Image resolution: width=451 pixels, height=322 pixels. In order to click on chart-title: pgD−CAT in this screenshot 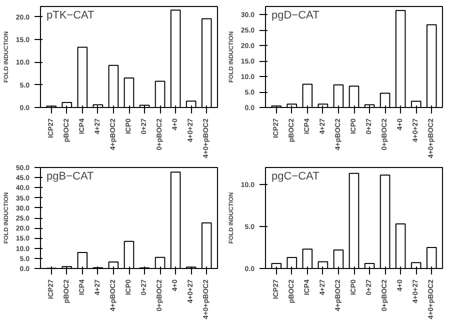, I will do `click(296, 16)`.